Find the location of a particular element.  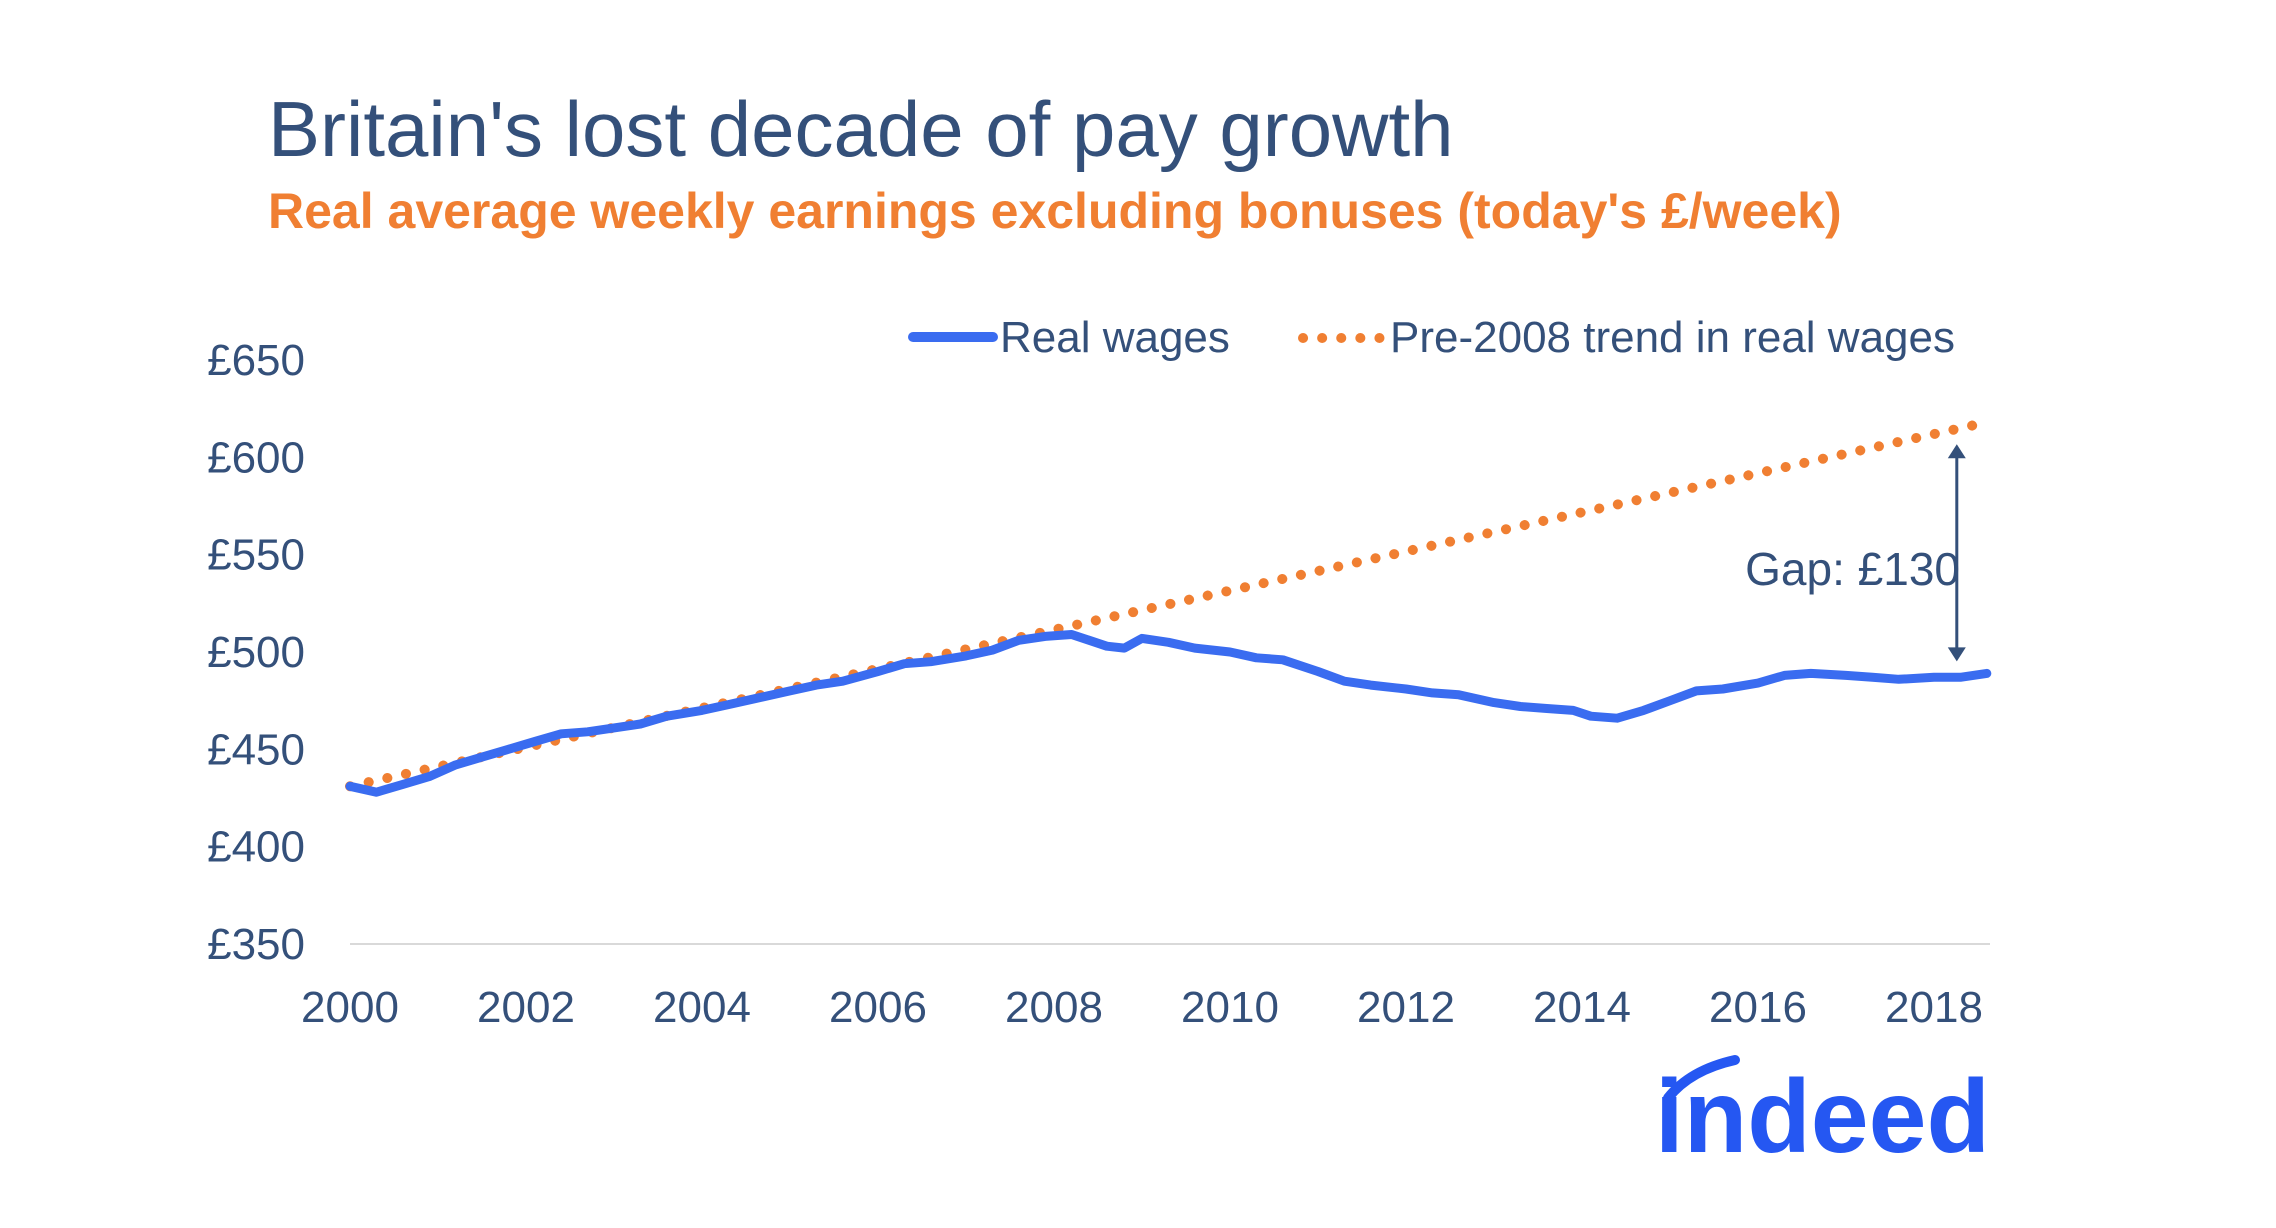

y-tick-label: £500 is located at coordinates (256, 652).